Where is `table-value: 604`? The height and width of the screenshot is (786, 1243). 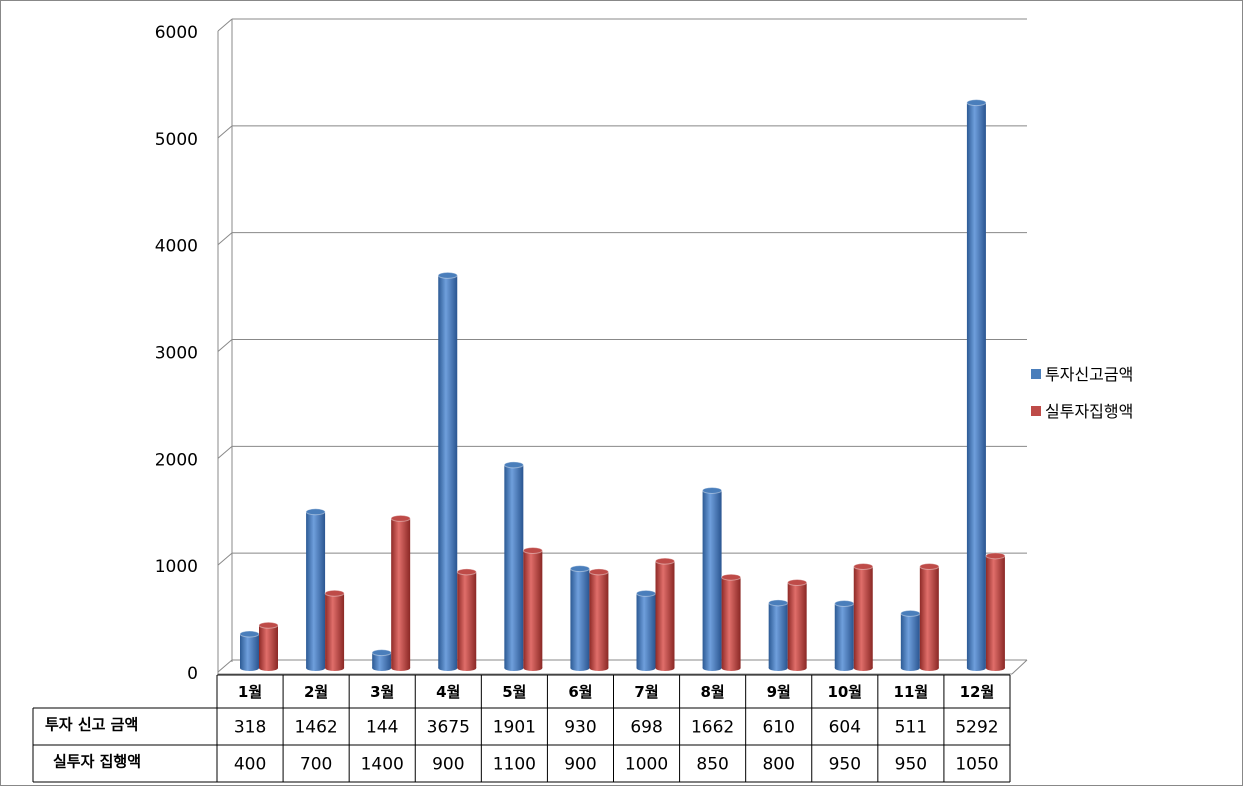 table-value: 604 is located at coordinates (845, 728).